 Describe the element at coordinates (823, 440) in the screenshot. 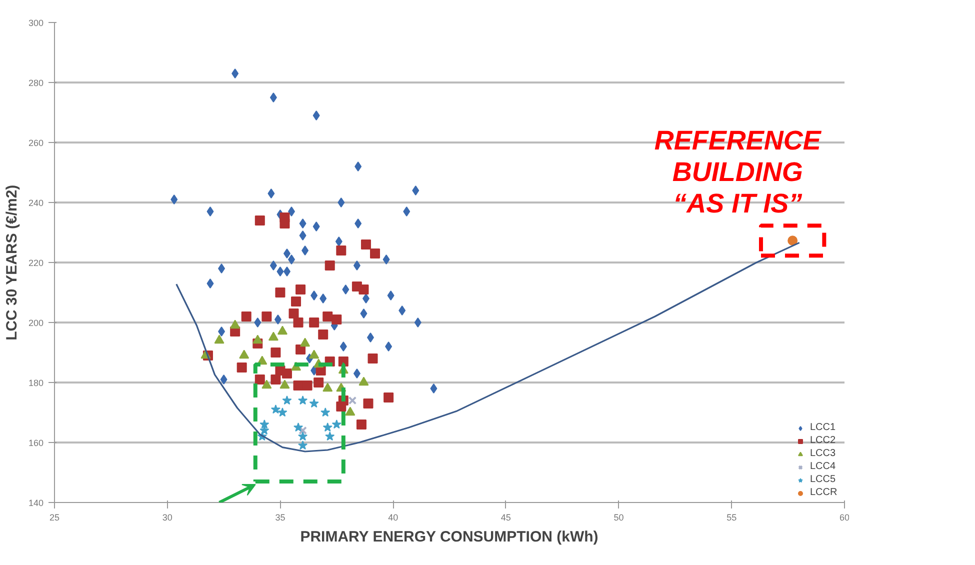

I see `legend-label: LCC2` at that location.